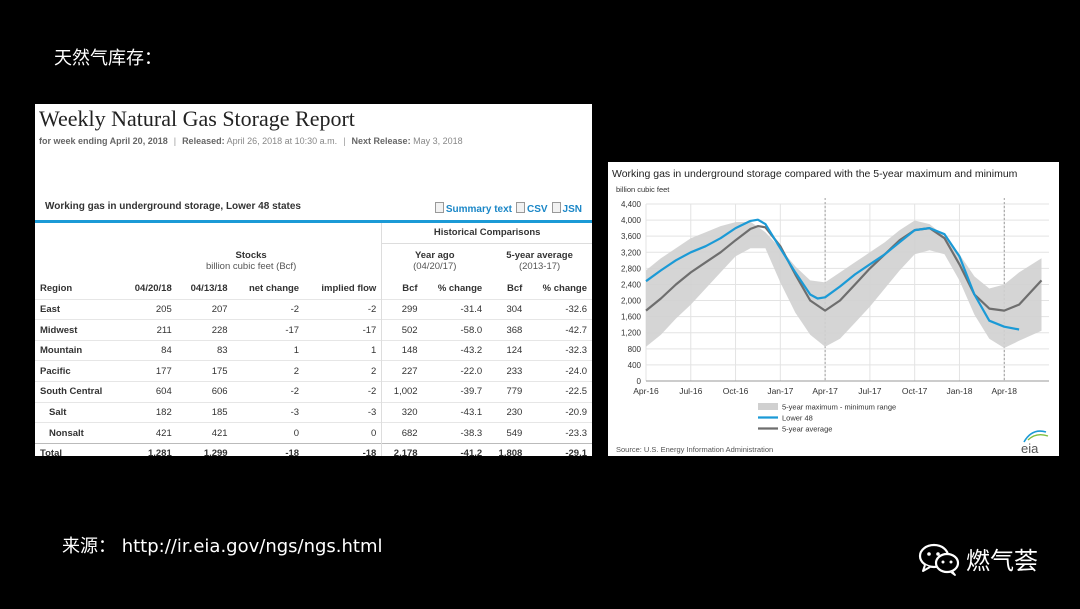 The image size is (1080, 609). Describe the element at coordinates (148, 330) in the screenshot. I see `value-cell: 211` at that location.